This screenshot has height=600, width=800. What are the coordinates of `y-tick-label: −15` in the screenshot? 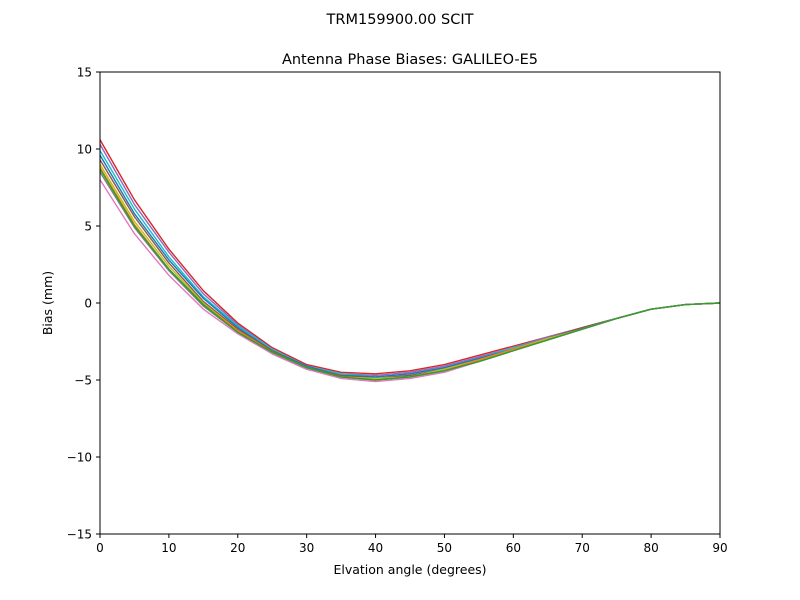 It's located at (79, 535).